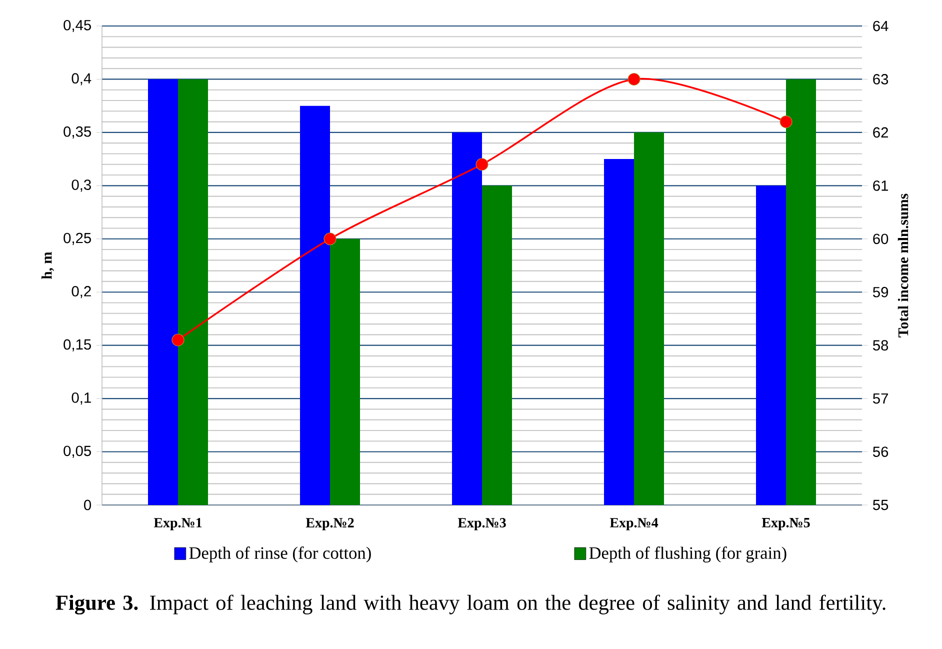  I want to click on y-tick-label: 0, so click(88, 505).